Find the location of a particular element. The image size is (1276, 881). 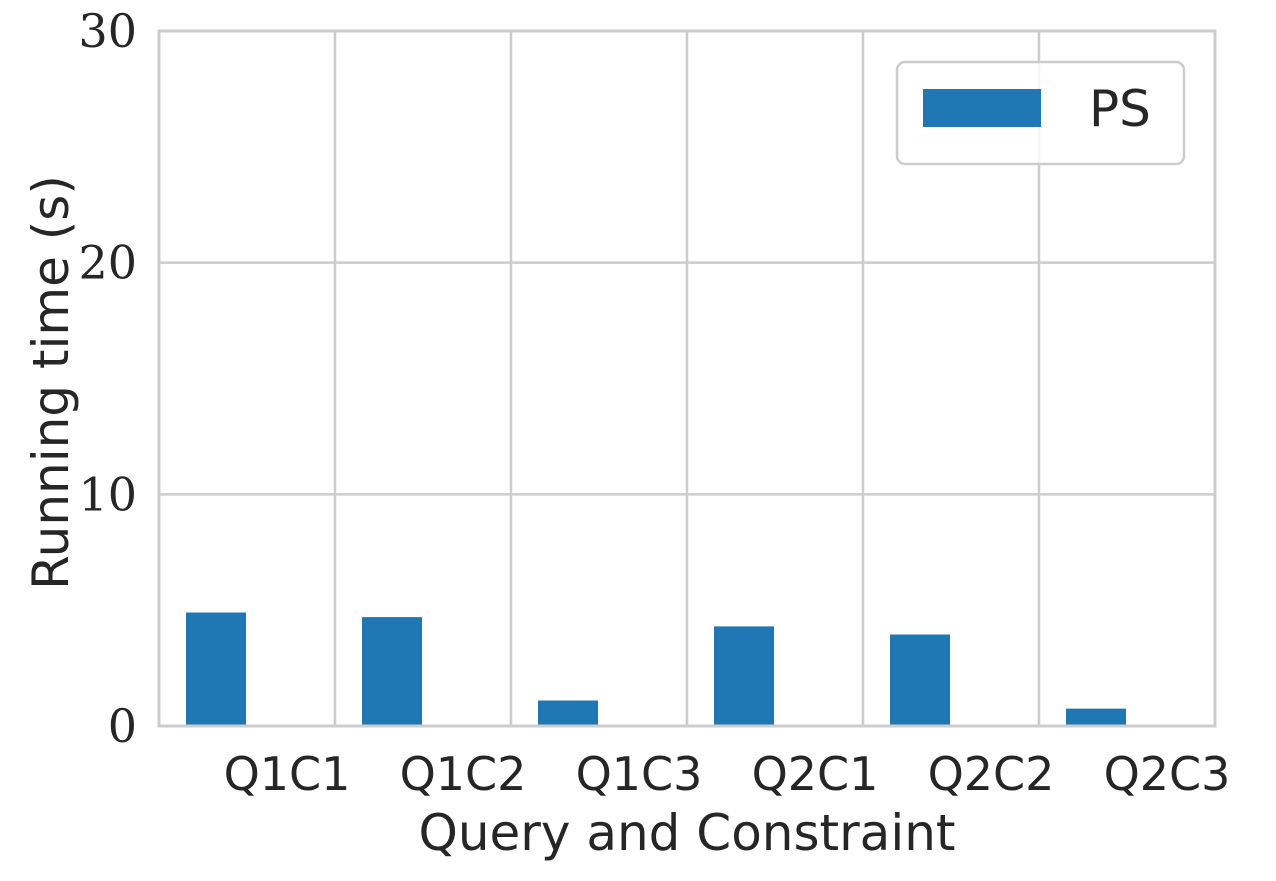

bars is located at coordinates (656, 669).